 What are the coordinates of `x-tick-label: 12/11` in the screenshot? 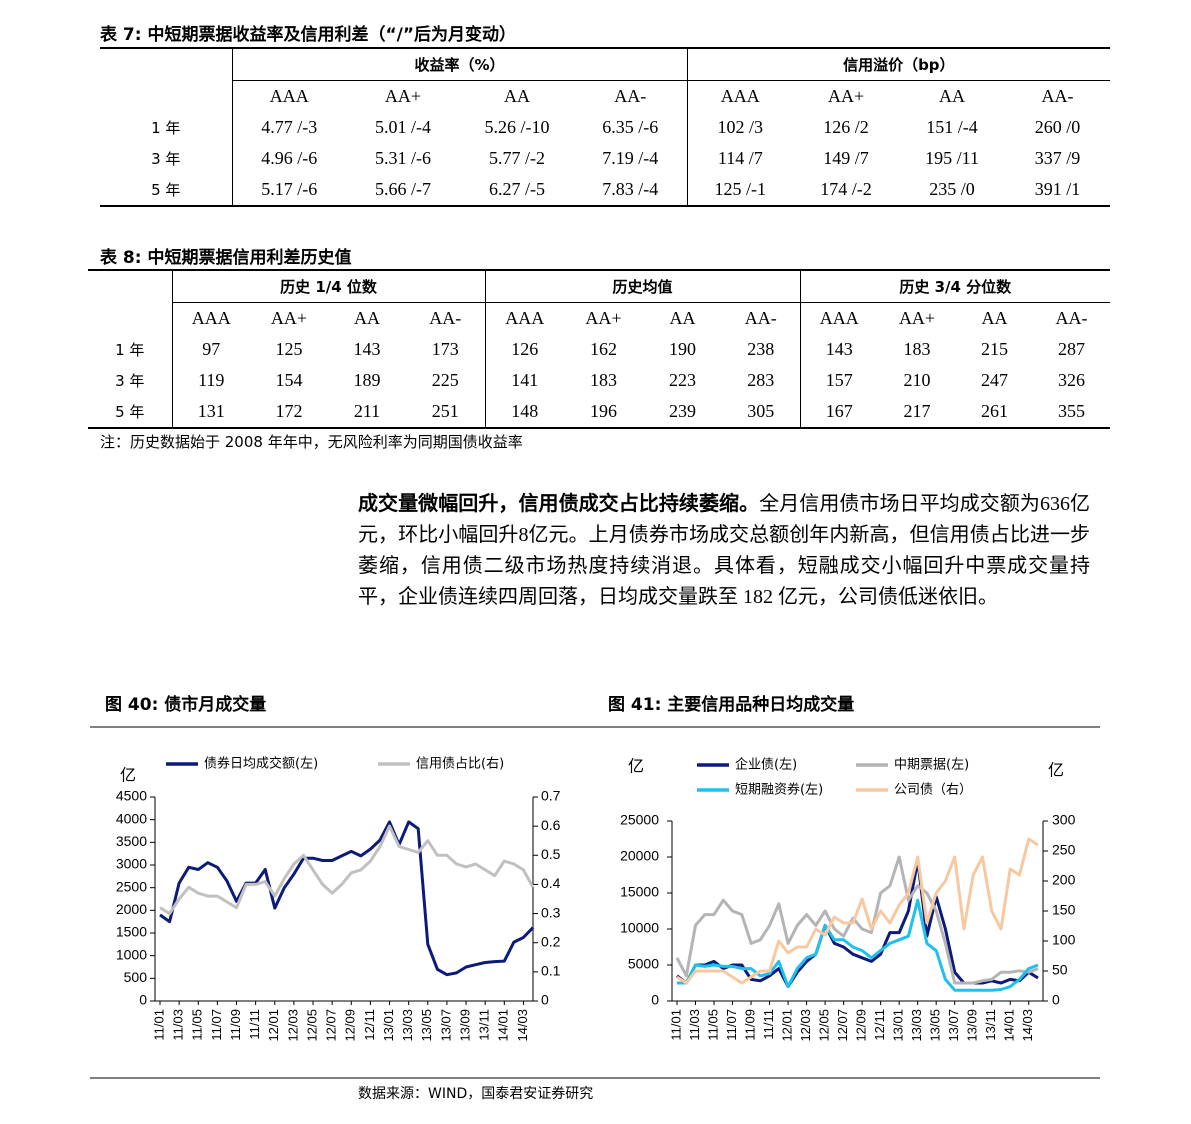 It's located at (369, 1025).